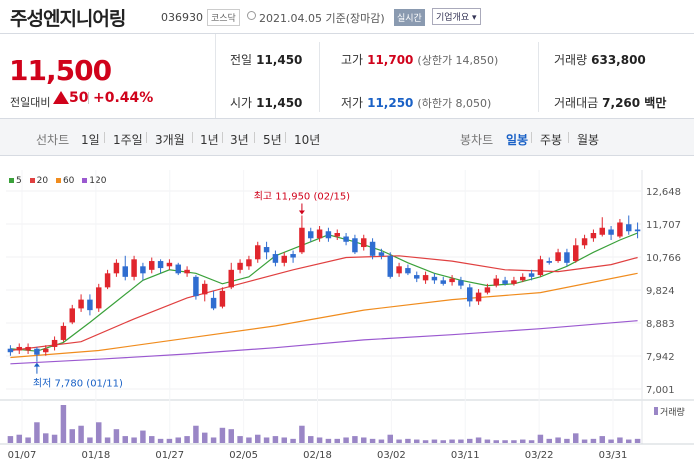 Image resolution: width=694 pixels, height=466 pixels. What do you see at coordinates (324, 342) in the screenshot?
I see `ma-line-ma120` at bounding box center [324, 342].